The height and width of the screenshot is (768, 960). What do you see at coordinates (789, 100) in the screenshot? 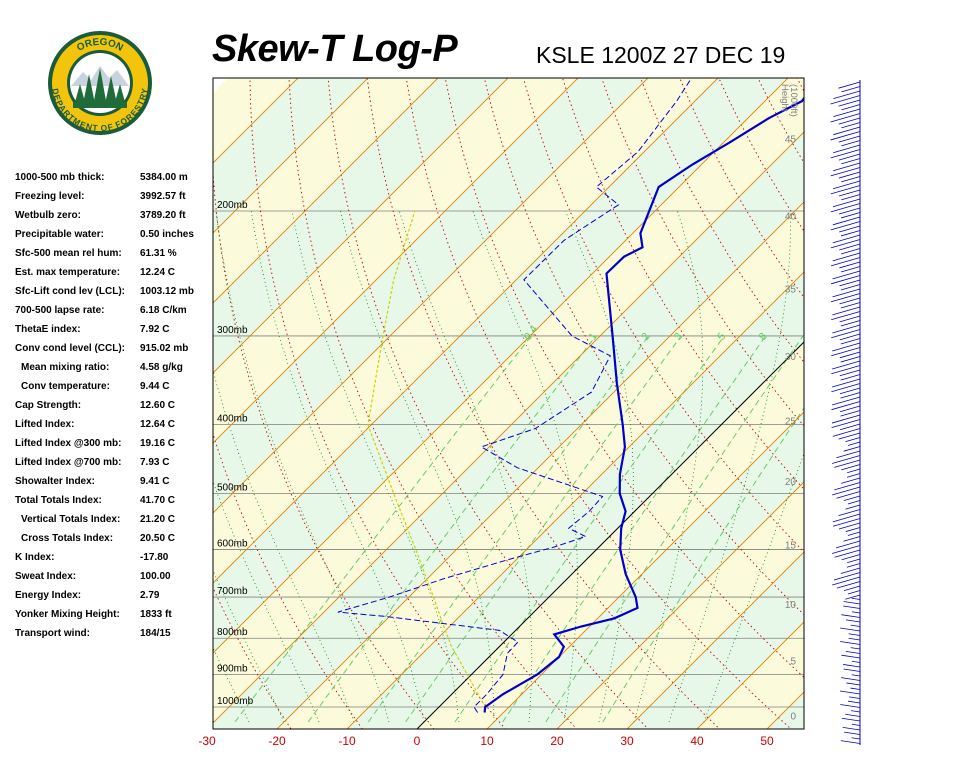
I see `height-axis-title: Height(1000ft)` at bounding box center [789, 100].